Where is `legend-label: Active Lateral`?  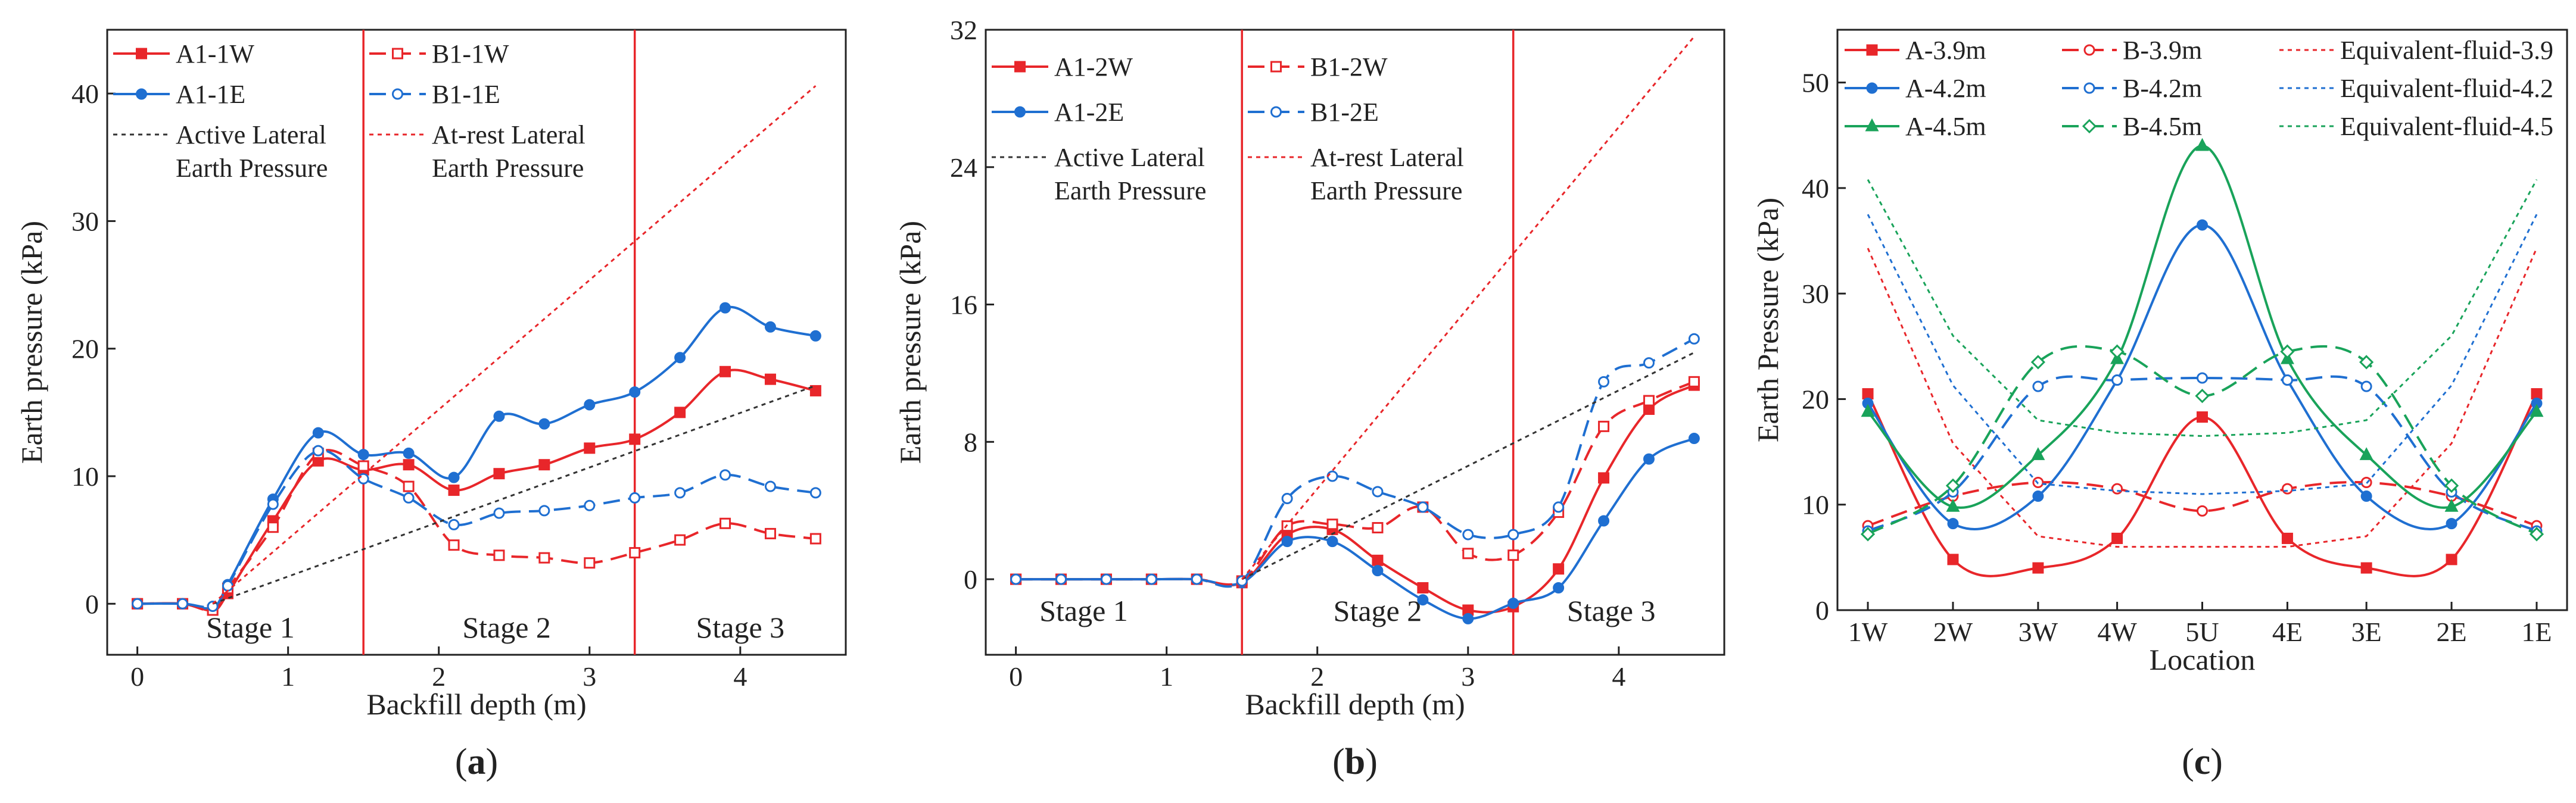
legend-label: Active Lateral is located at coordinates (251, 134).